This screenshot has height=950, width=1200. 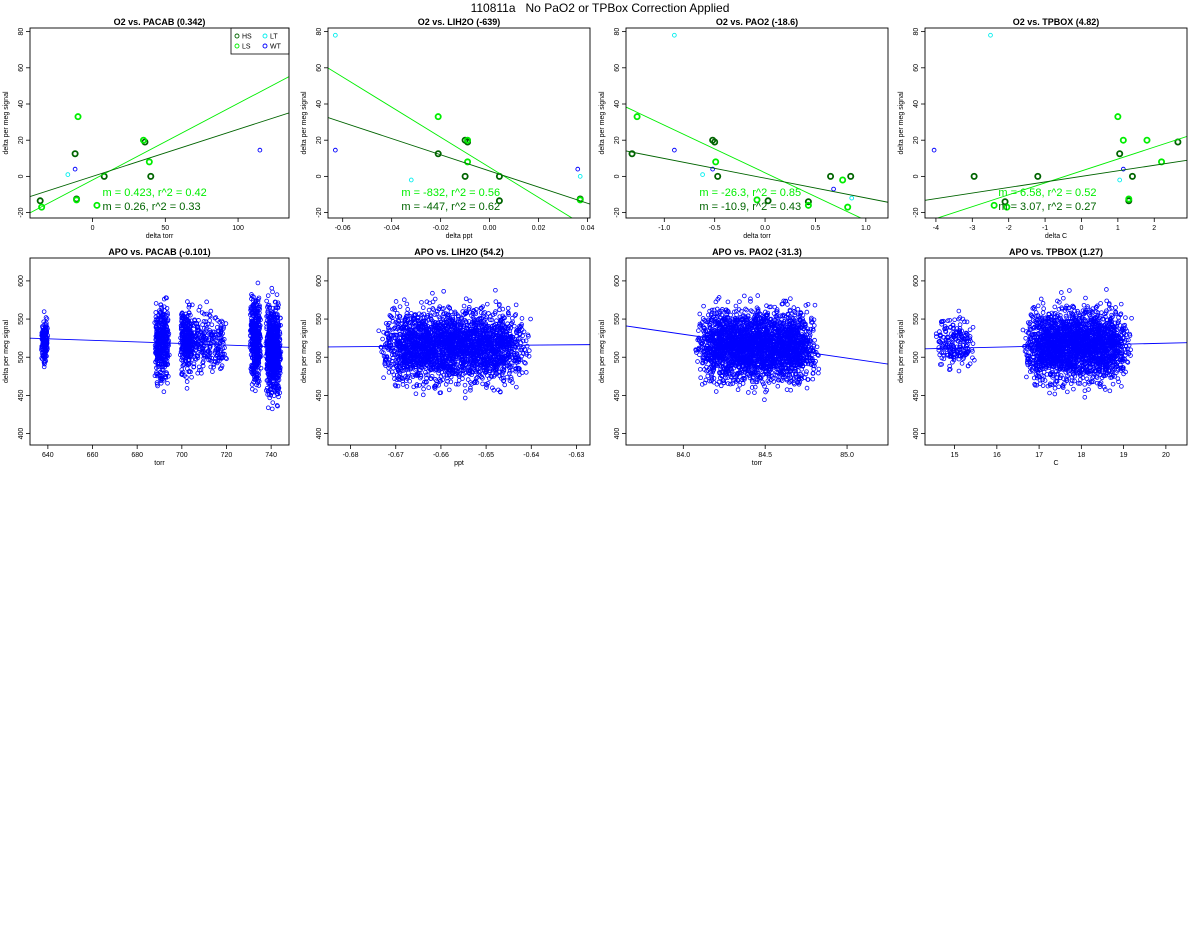 I want to click on x-tick-label: 0.02, so click(x=539, y=228).